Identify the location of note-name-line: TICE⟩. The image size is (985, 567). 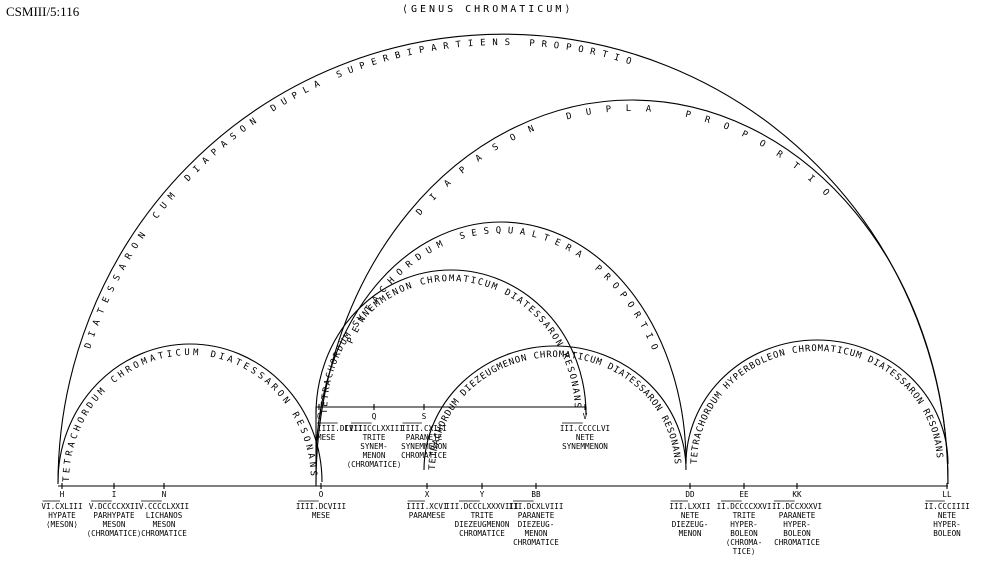
(744, 551).